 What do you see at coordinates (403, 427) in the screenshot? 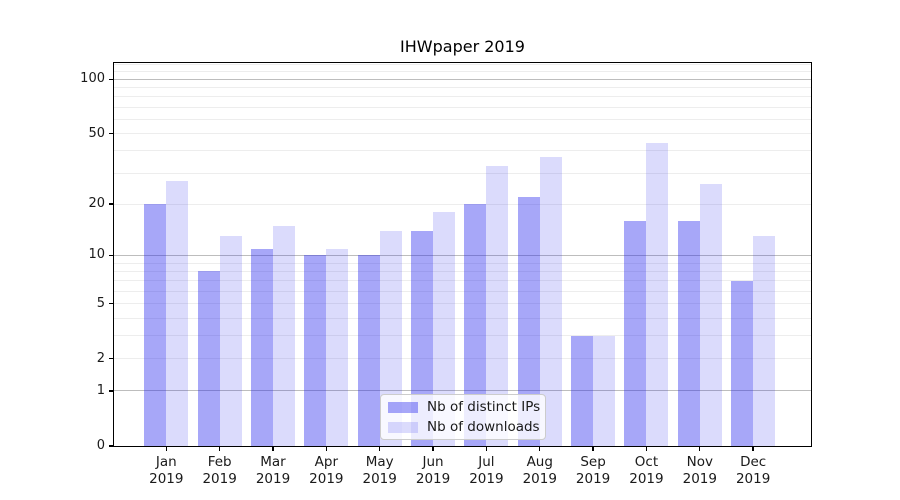
I see `legend-swatch-downloads` at bounding box center [403, 427].